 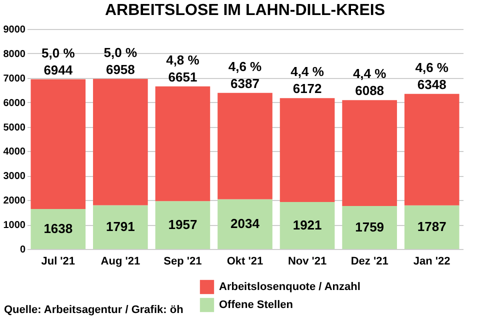 I want to click on total-label: 6387, so click(x=245, y=83).